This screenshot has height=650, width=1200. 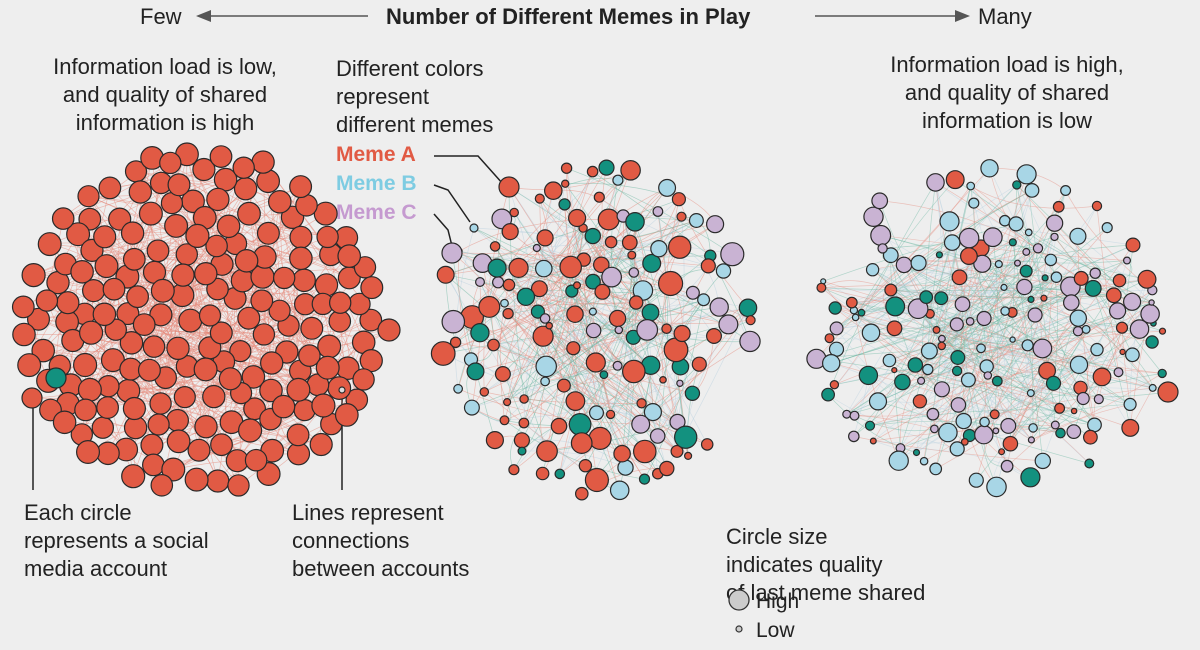 What do you see at coordinates (351, 540) in the screenshot?
I see `annotation-lines-line: connections` at bounding box center [351, 540].